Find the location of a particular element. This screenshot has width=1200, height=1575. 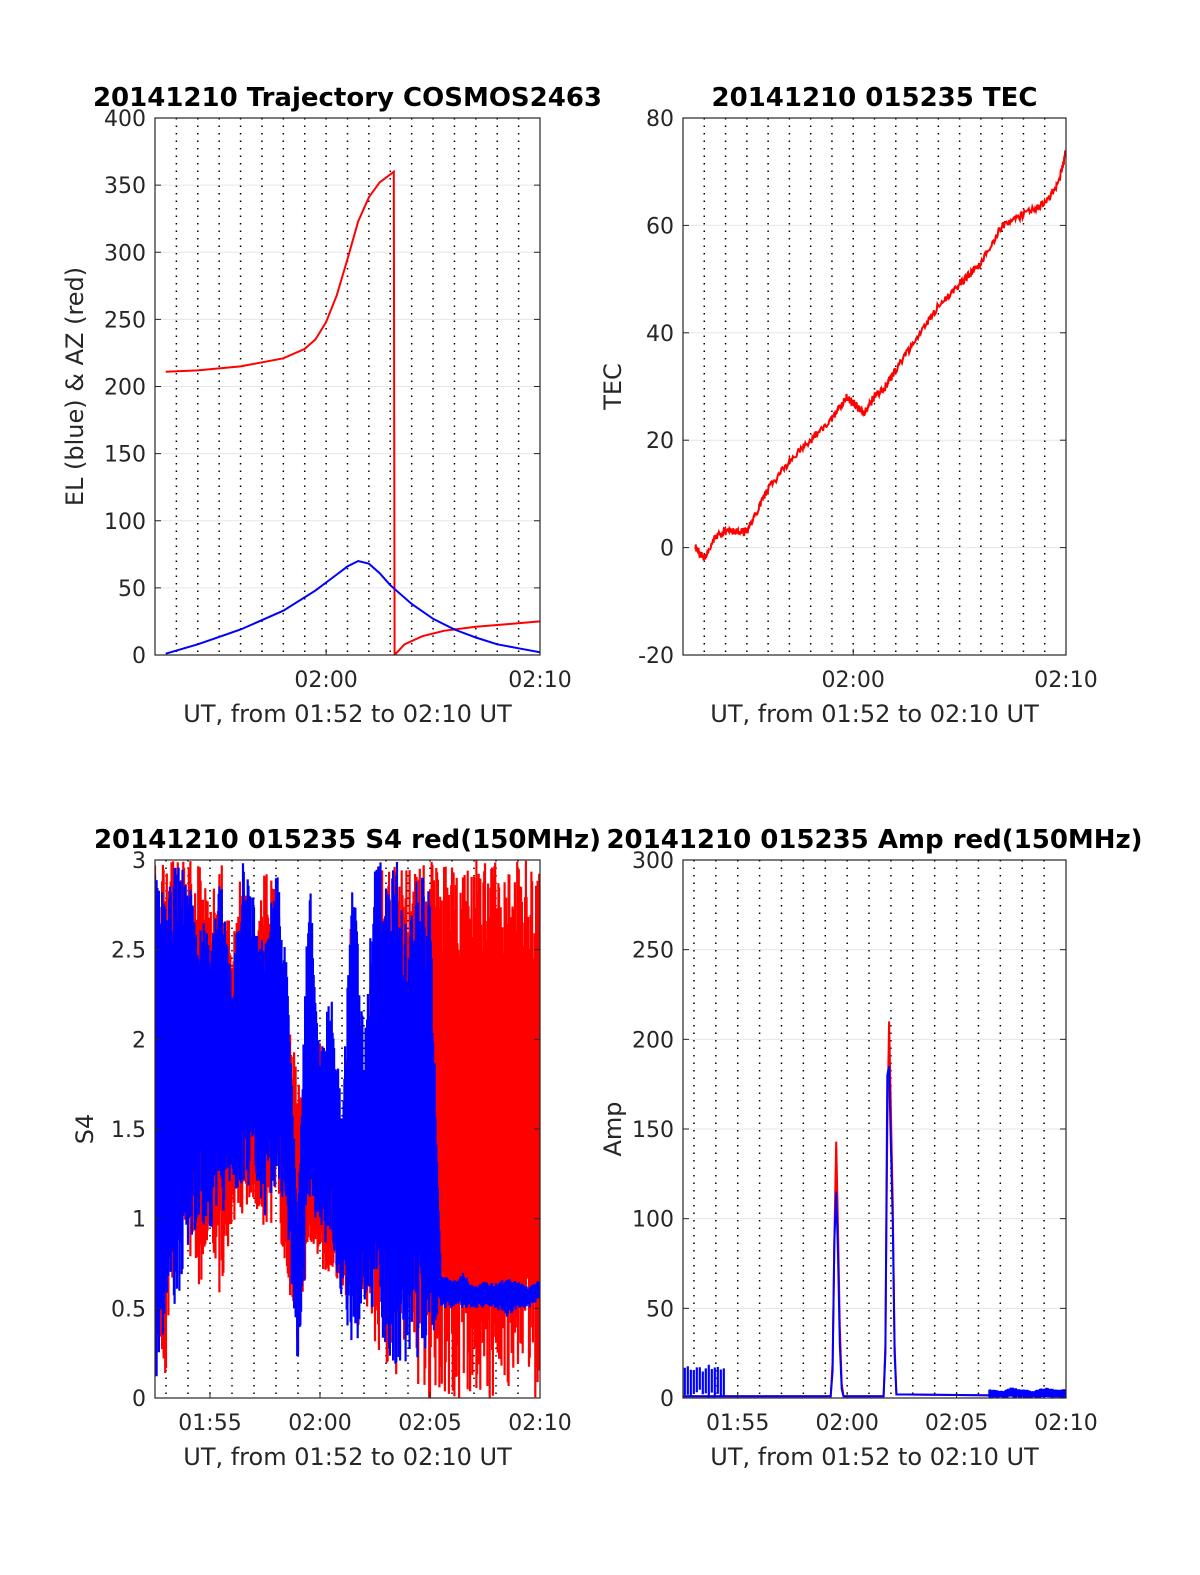

y-tick-label: 400 is located at coordinates (125, 119).